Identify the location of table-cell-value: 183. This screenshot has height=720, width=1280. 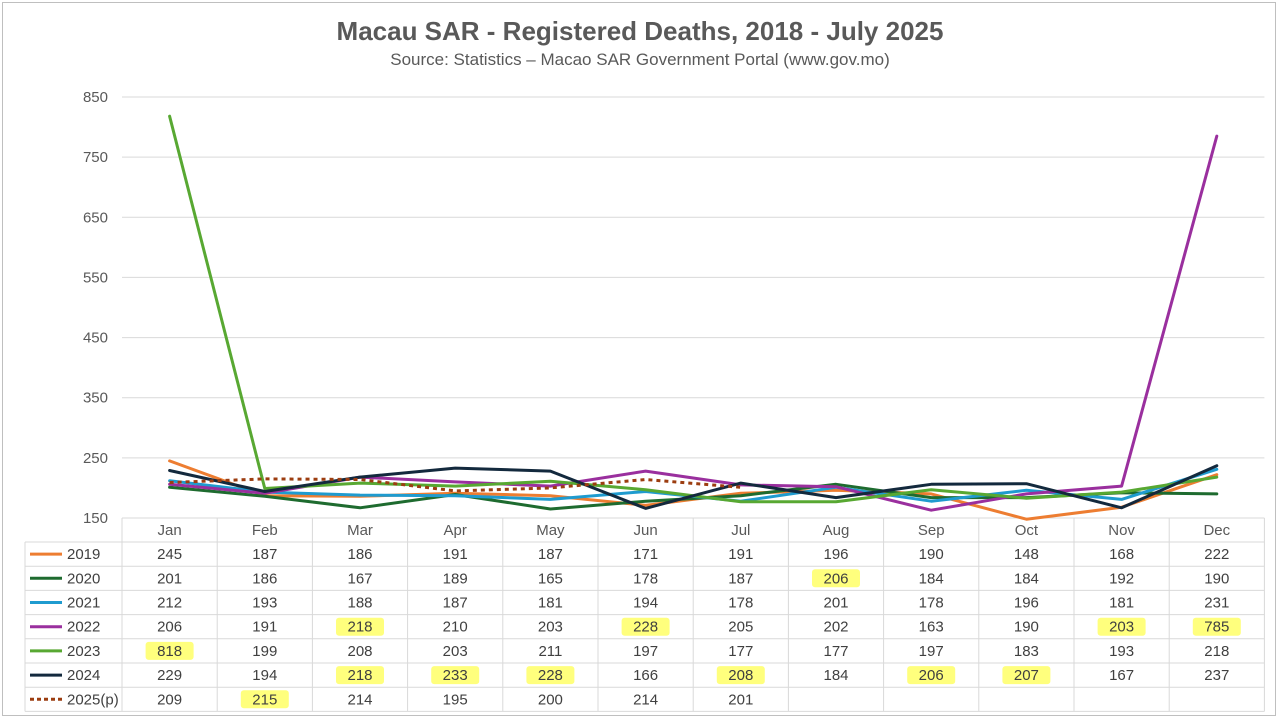
(1026, 651).